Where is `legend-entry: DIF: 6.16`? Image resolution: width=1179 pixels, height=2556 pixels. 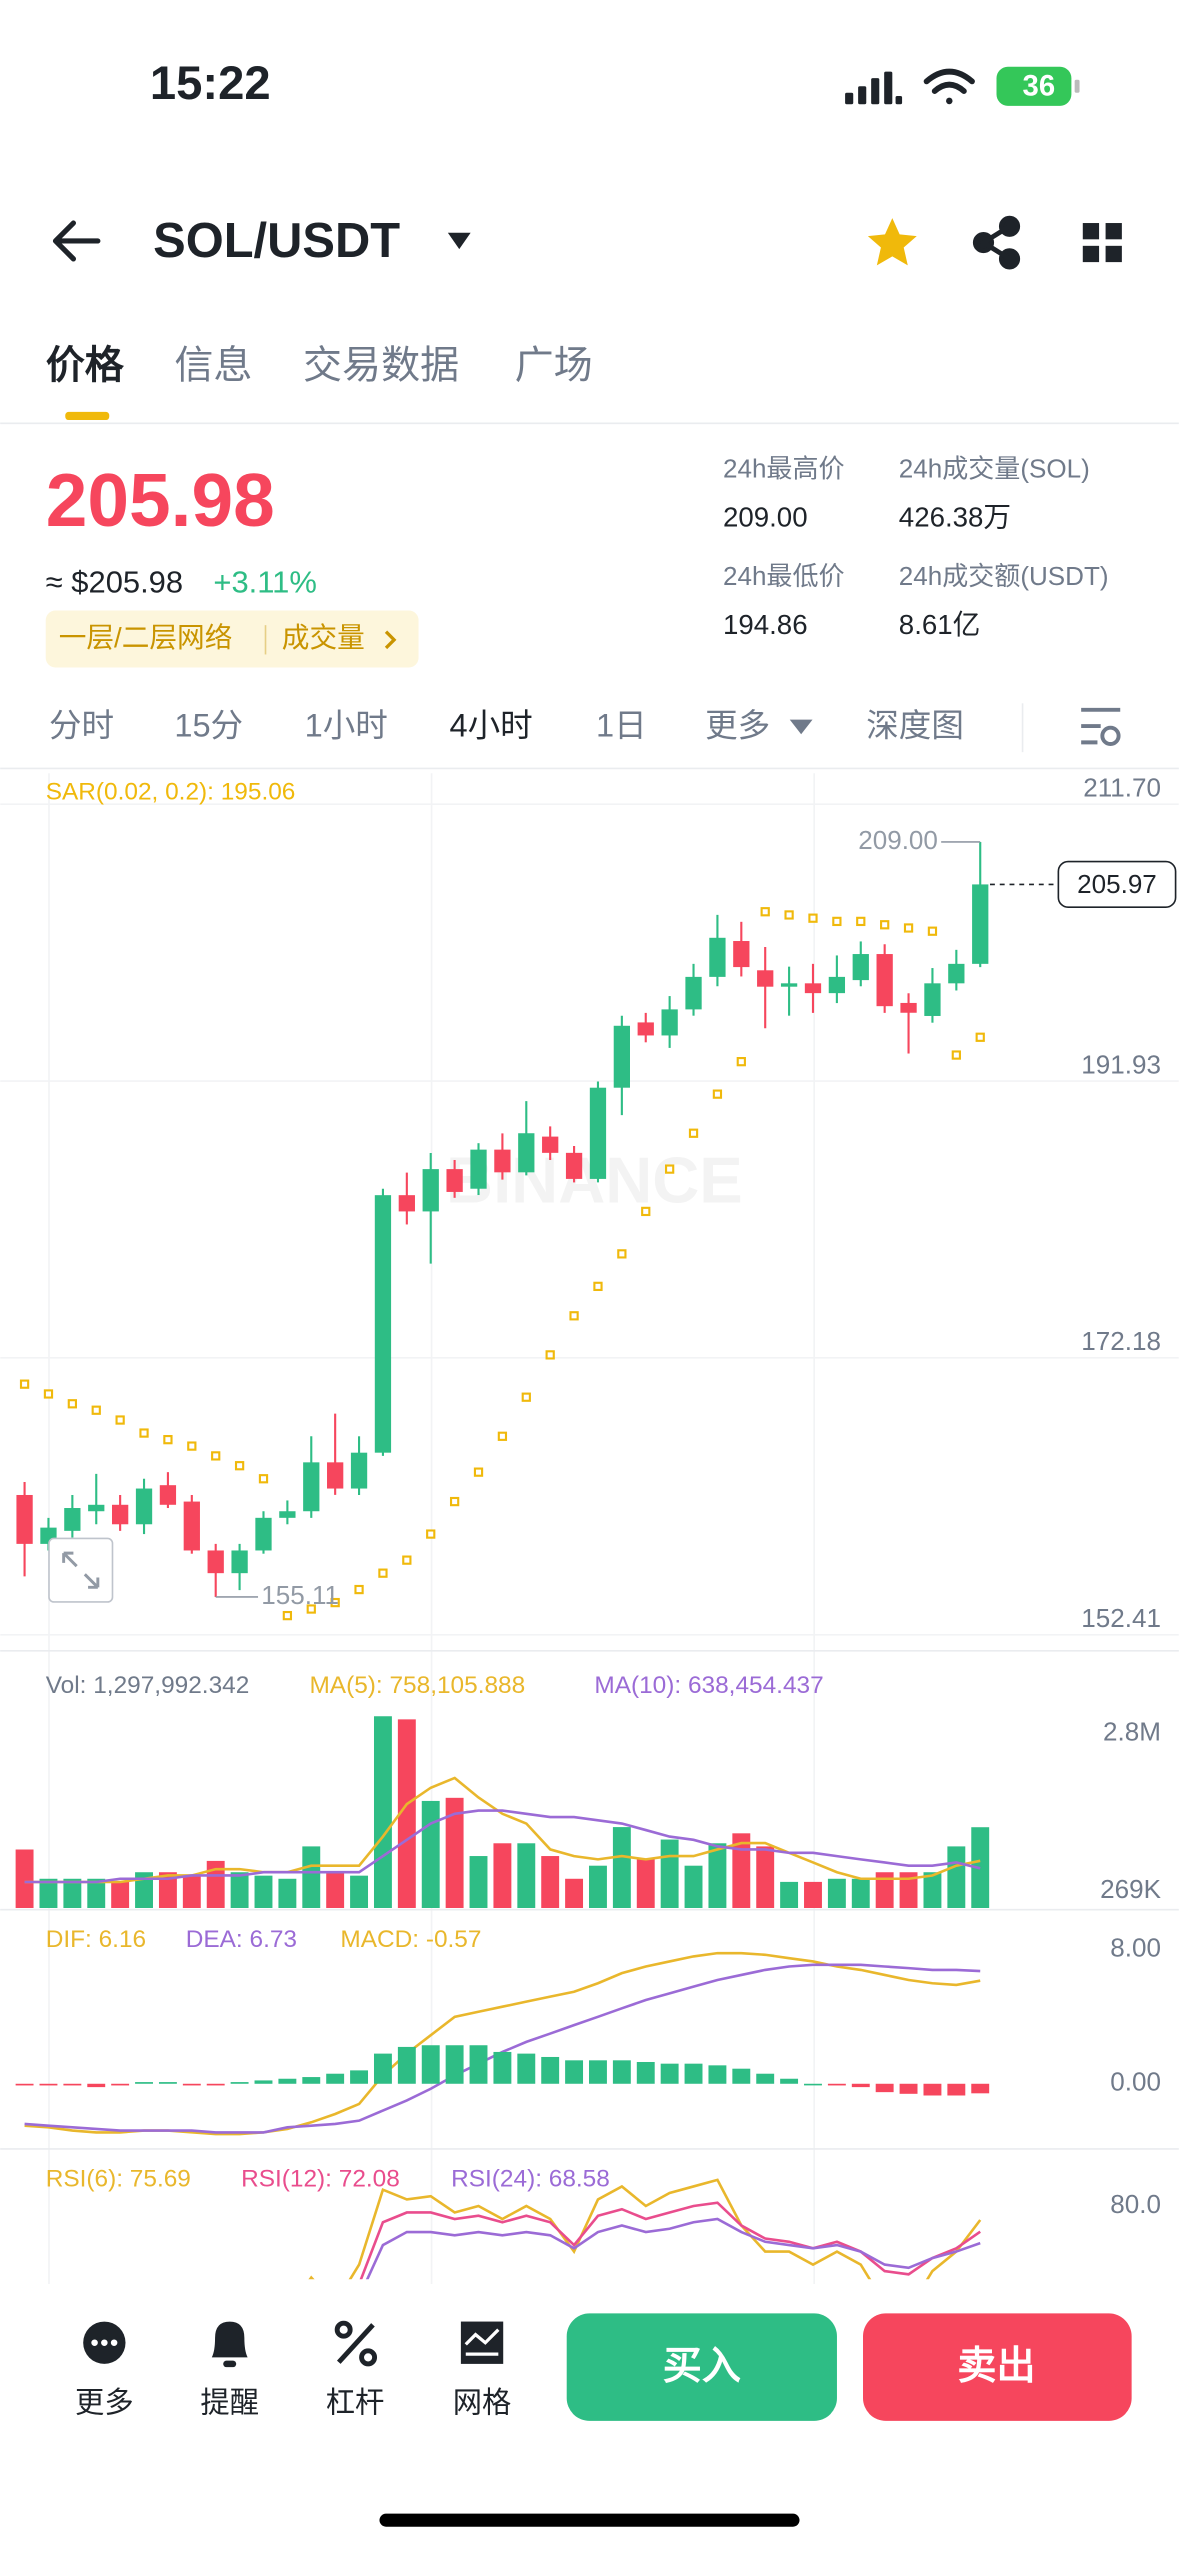 legend-entry: DIF: 6.16 is located at coordinates (96, 1939).